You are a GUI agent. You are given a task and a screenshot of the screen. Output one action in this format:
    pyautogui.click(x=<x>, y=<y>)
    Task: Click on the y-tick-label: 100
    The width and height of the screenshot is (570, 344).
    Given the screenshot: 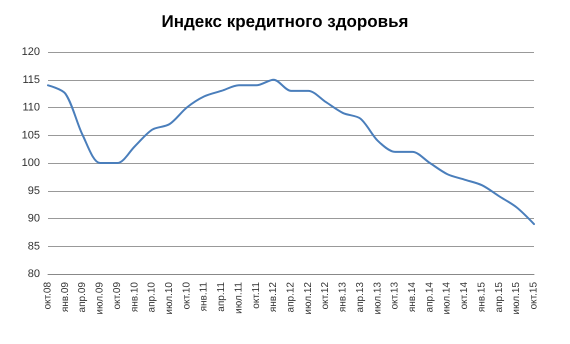 What is the action you would take?
    pyautogui.click(x=31, y=163)
    